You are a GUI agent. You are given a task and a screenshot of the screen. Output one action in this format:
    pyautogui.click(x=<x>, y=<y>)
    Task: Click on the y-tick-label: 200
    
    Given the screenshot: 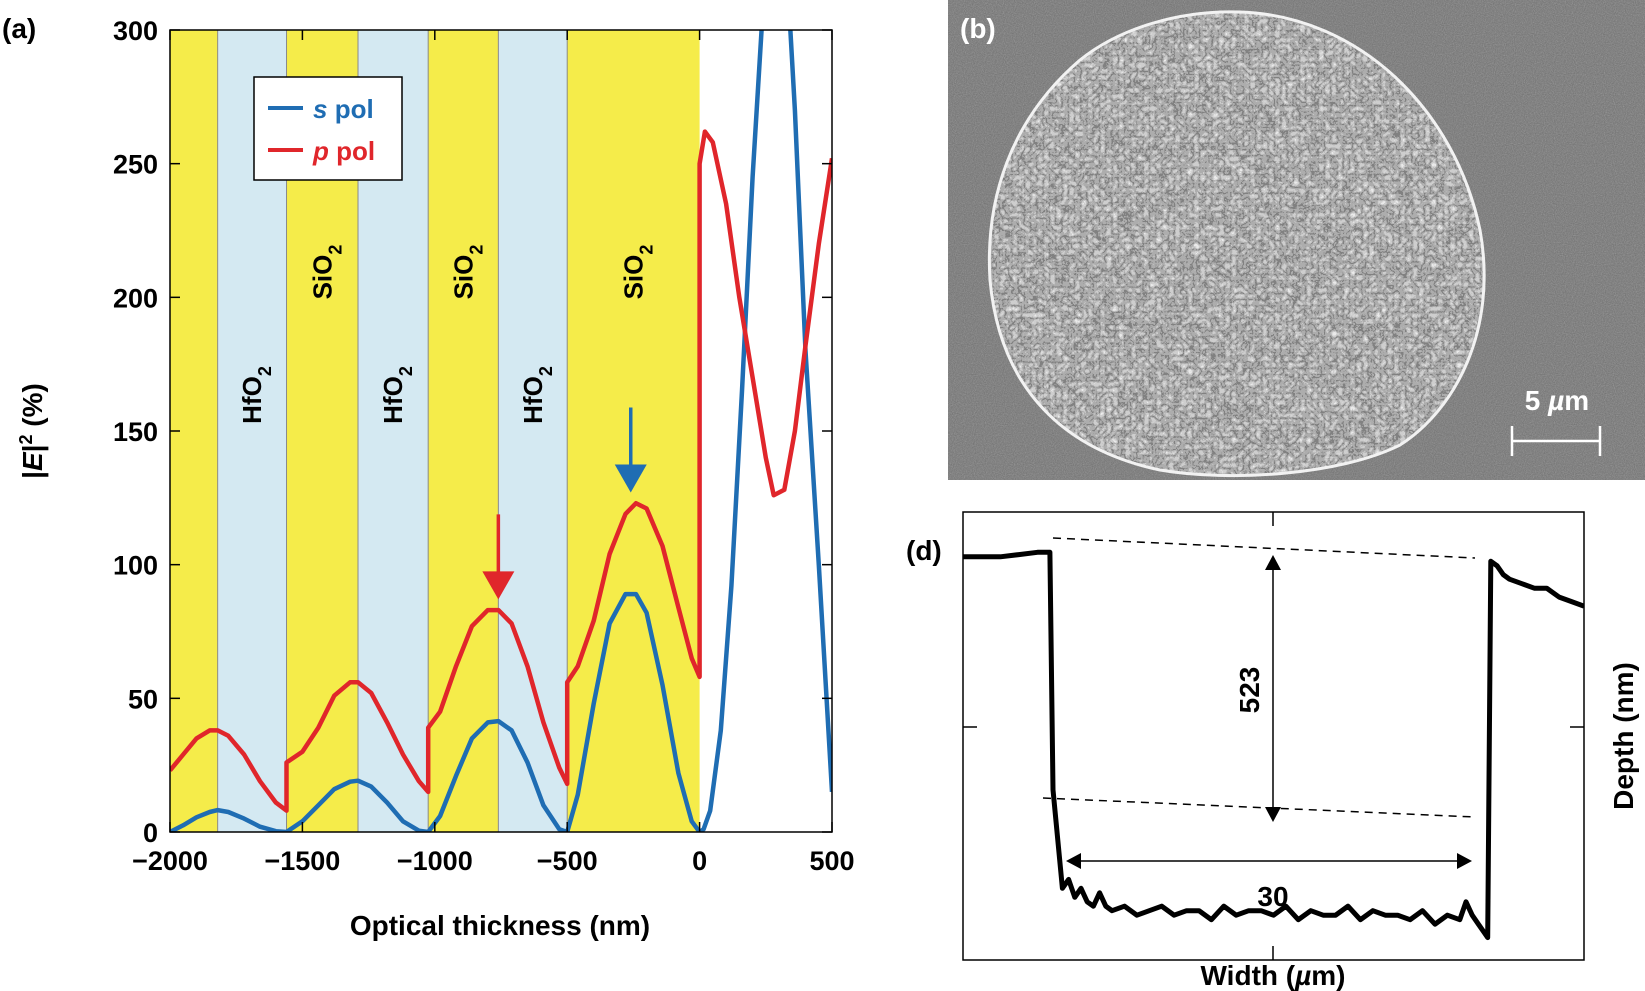 What is the action you would take?
    pyautogui.click(x=135, y=298)
    